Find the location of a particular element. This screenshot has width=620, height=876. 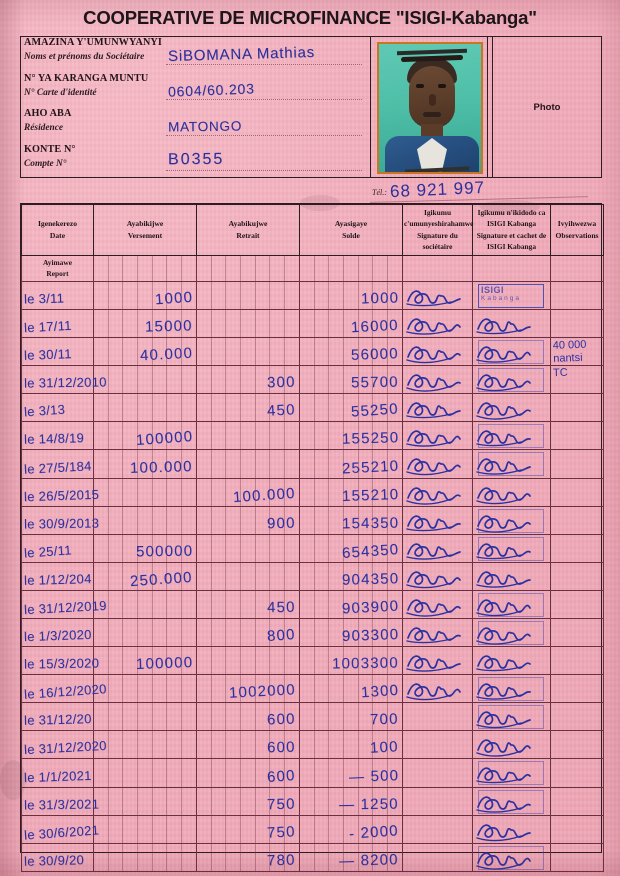

cell-solde: 155250 is located at coordinates (351, 436).